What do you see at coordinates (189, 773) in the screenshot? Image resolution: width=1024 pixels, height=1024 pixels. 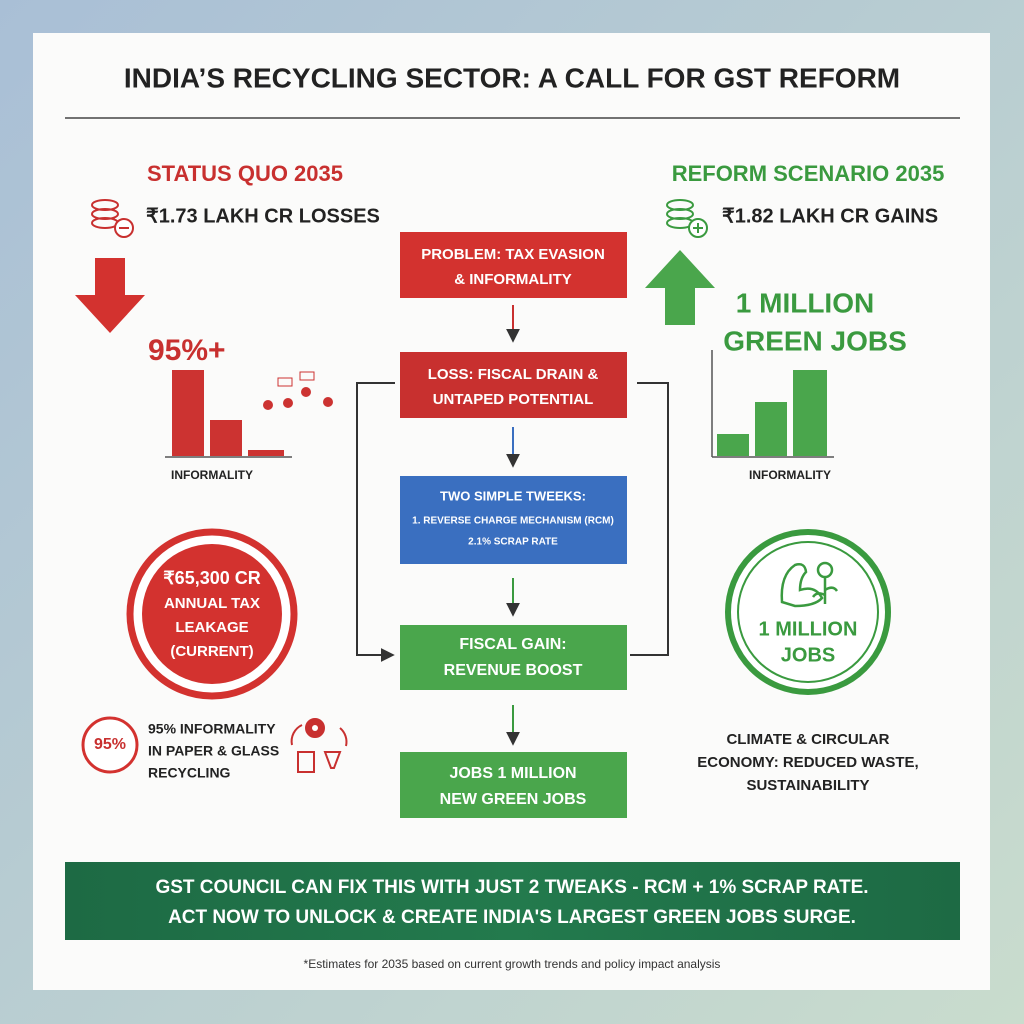 I see `left-note: RECYCLING` at bounding box center [189, 773].